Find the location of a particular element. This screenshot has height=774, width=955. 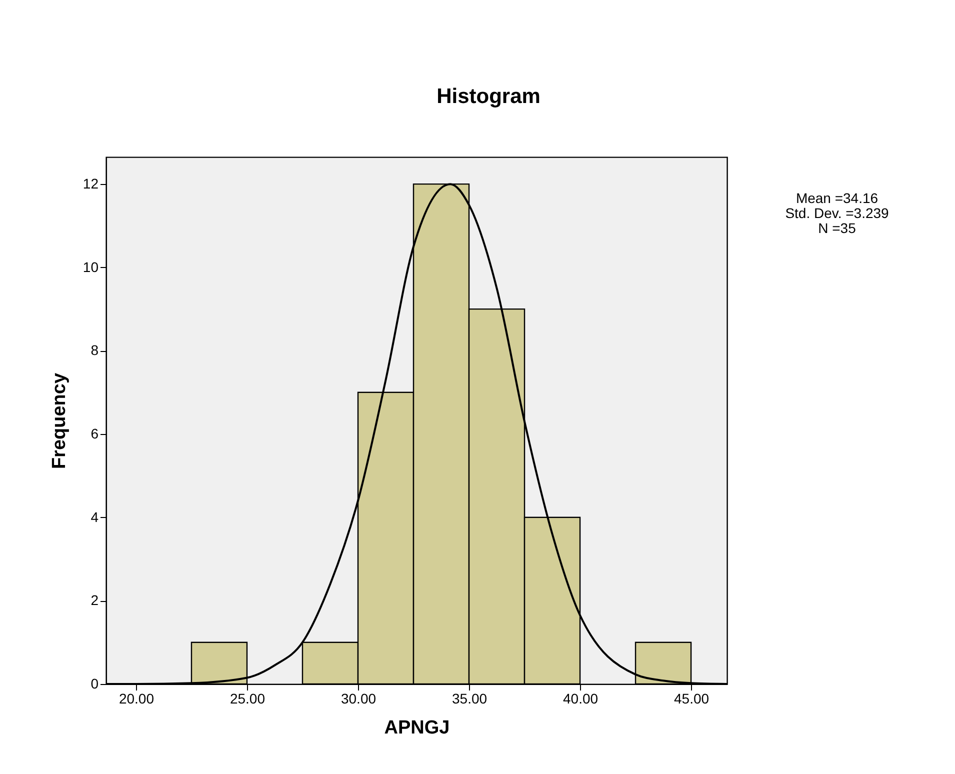

x-tick-label: 20.00 is located at coordinates (136, 698).